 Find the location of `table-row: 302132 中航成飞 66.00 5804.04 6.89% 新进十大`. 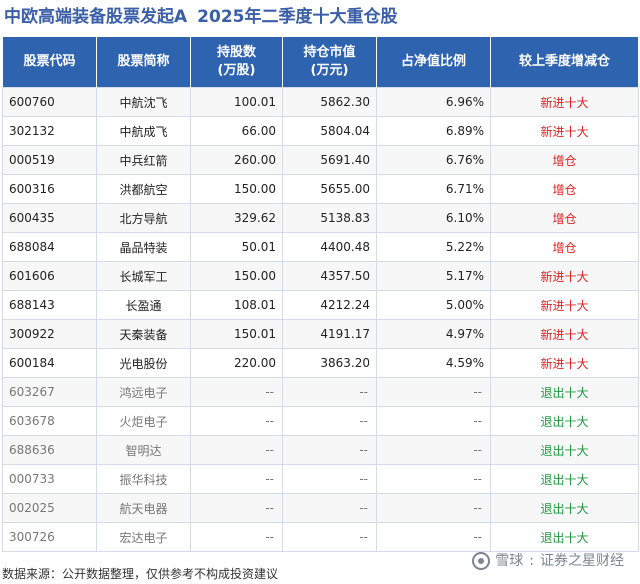

table-row: 302132 中航成飞 66.00 5804.04 6.89% 新进十大 is located at coordinates (320, 131).